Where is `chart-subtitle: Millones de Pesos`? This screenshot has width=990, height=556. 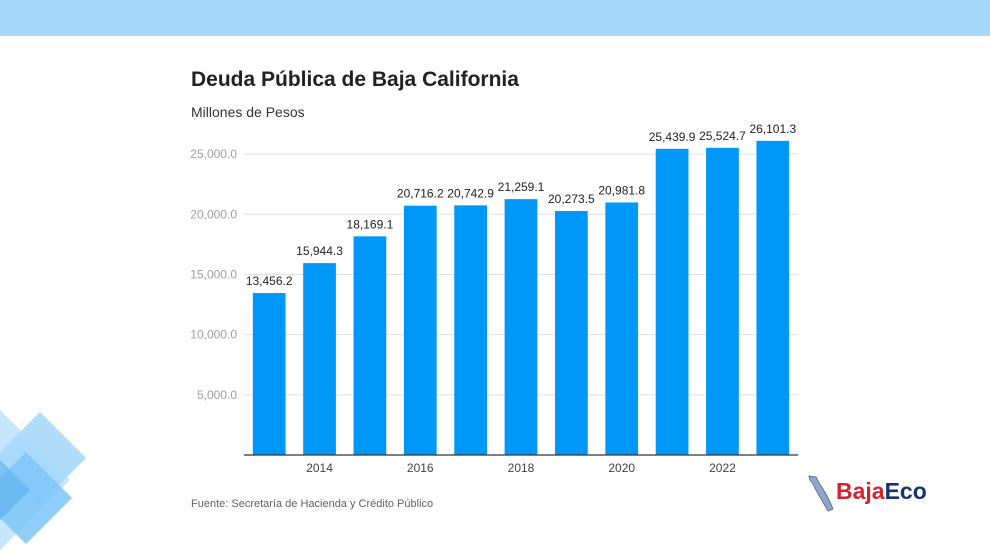
chart-subtitle: Millones de Pesos is located at coordinates (248, 112).